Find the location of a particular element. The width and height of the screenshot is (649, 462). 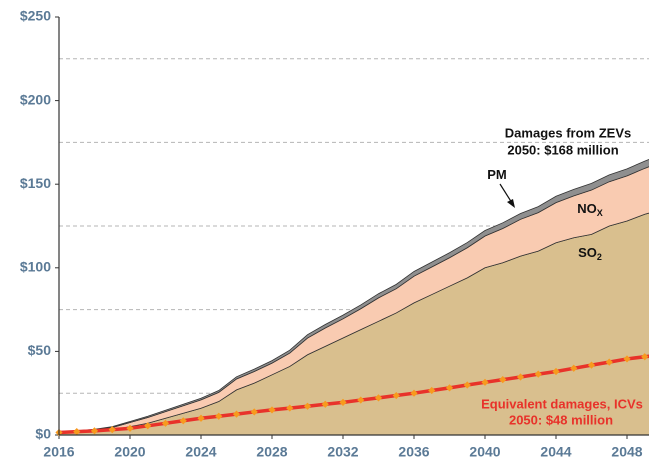

y-tick-label: $100 is located at coordinates (35, 267).